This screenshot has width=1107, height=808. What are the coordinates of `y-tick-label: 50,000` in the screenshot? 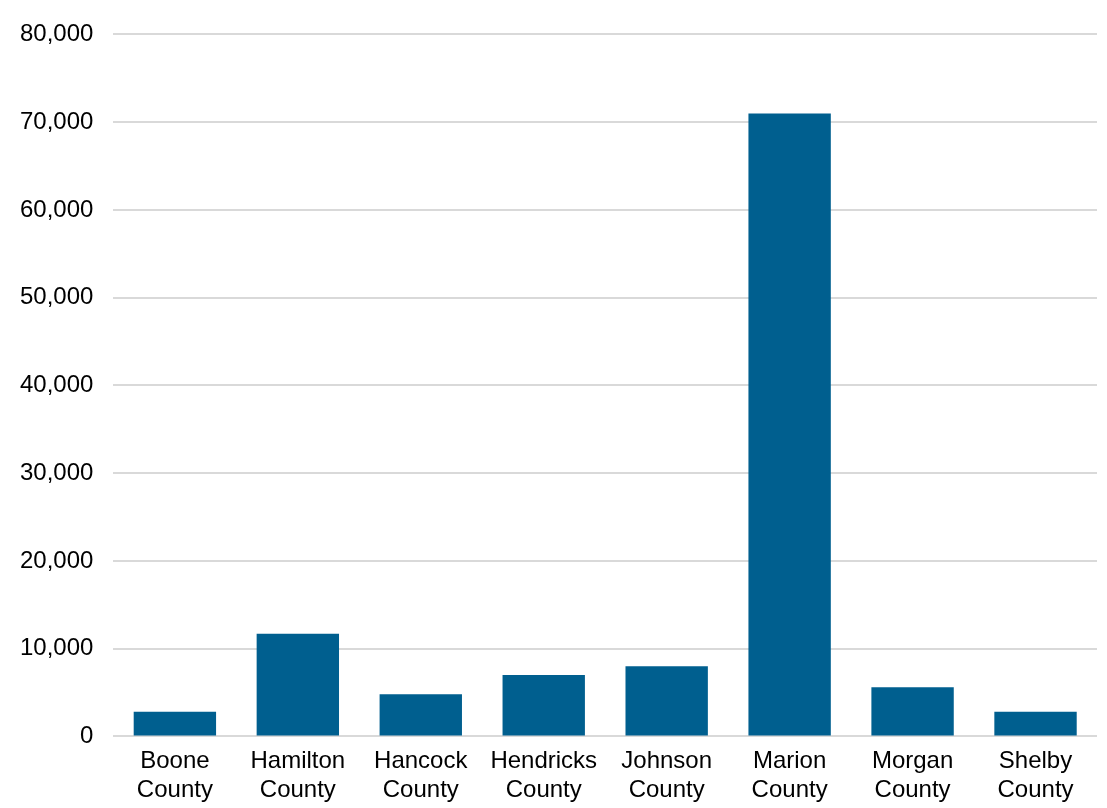 It's located at (57, 296).